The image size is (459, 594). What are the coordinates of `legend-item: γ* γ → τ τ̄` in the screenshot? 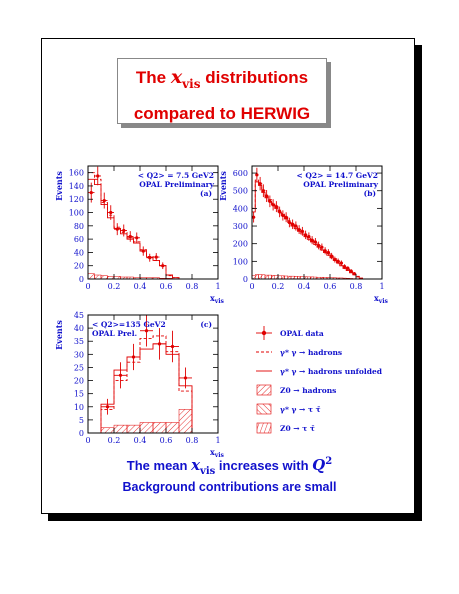 It's located at (288, 409).